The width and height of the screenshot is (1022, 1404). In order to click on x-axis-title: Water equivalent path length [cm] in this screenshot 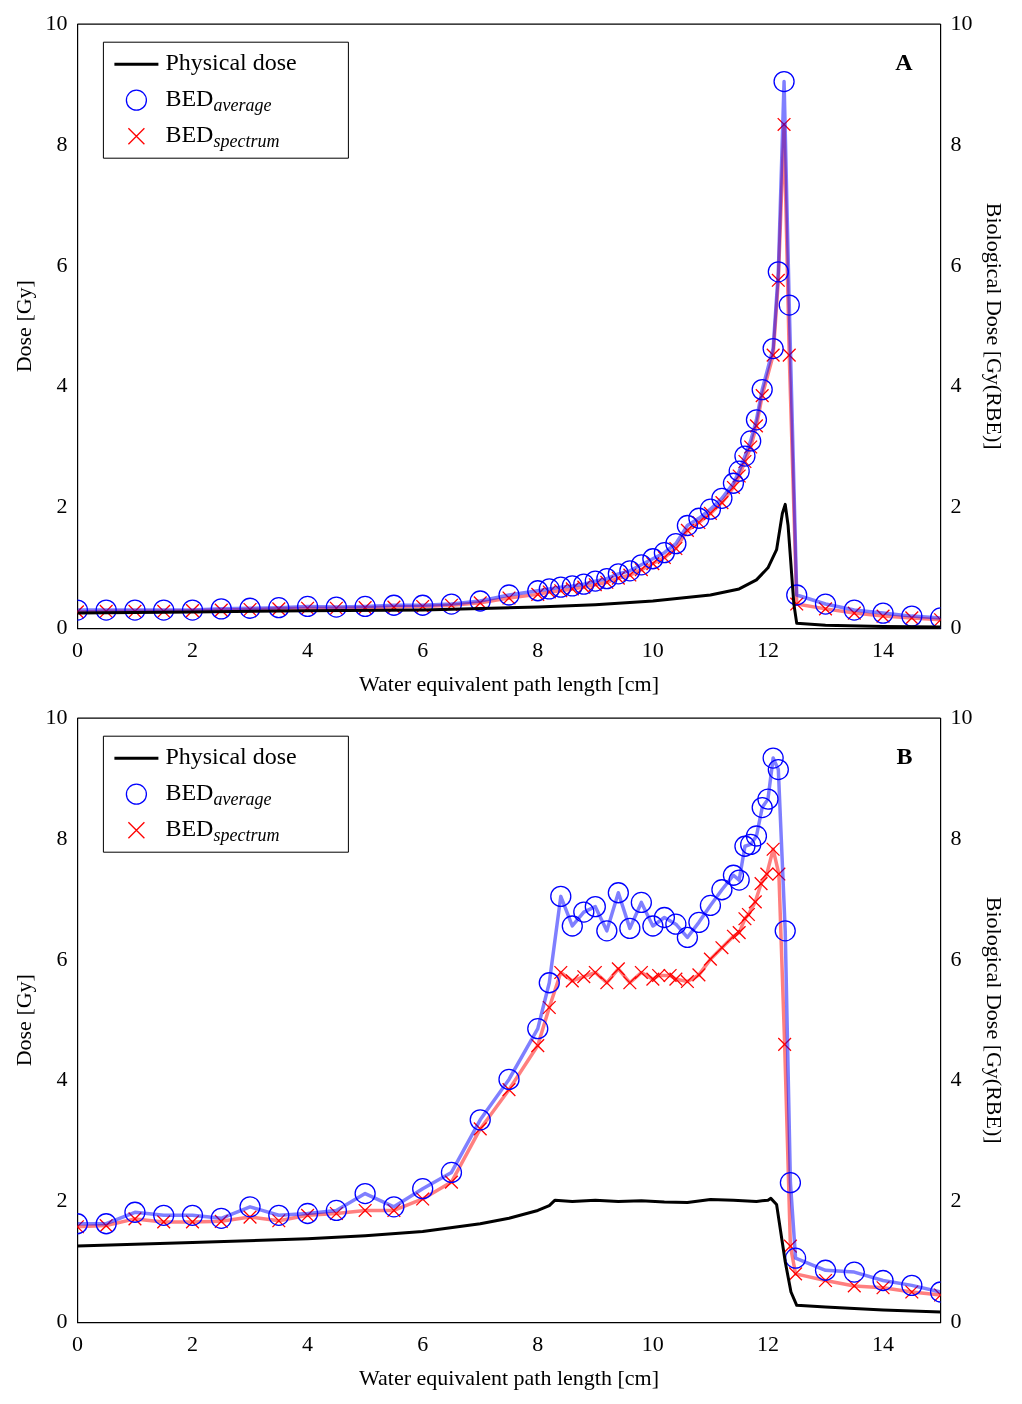, I will do `click(509, 1377)`.